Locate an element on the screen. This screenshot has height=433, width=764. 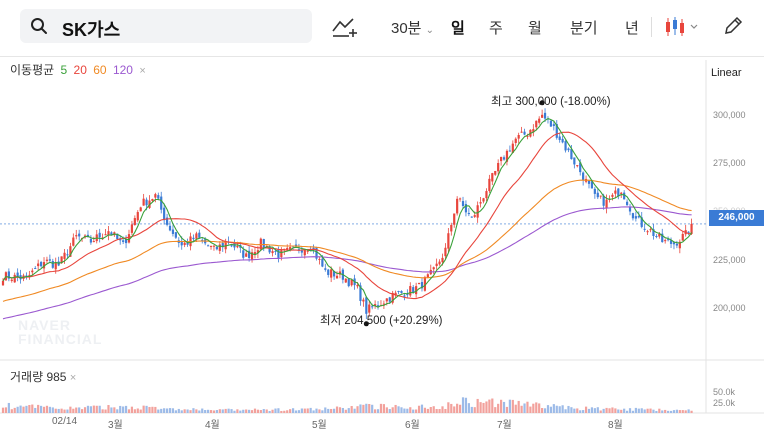
period-tab-week: 주 is located at coordinates (496, 28).